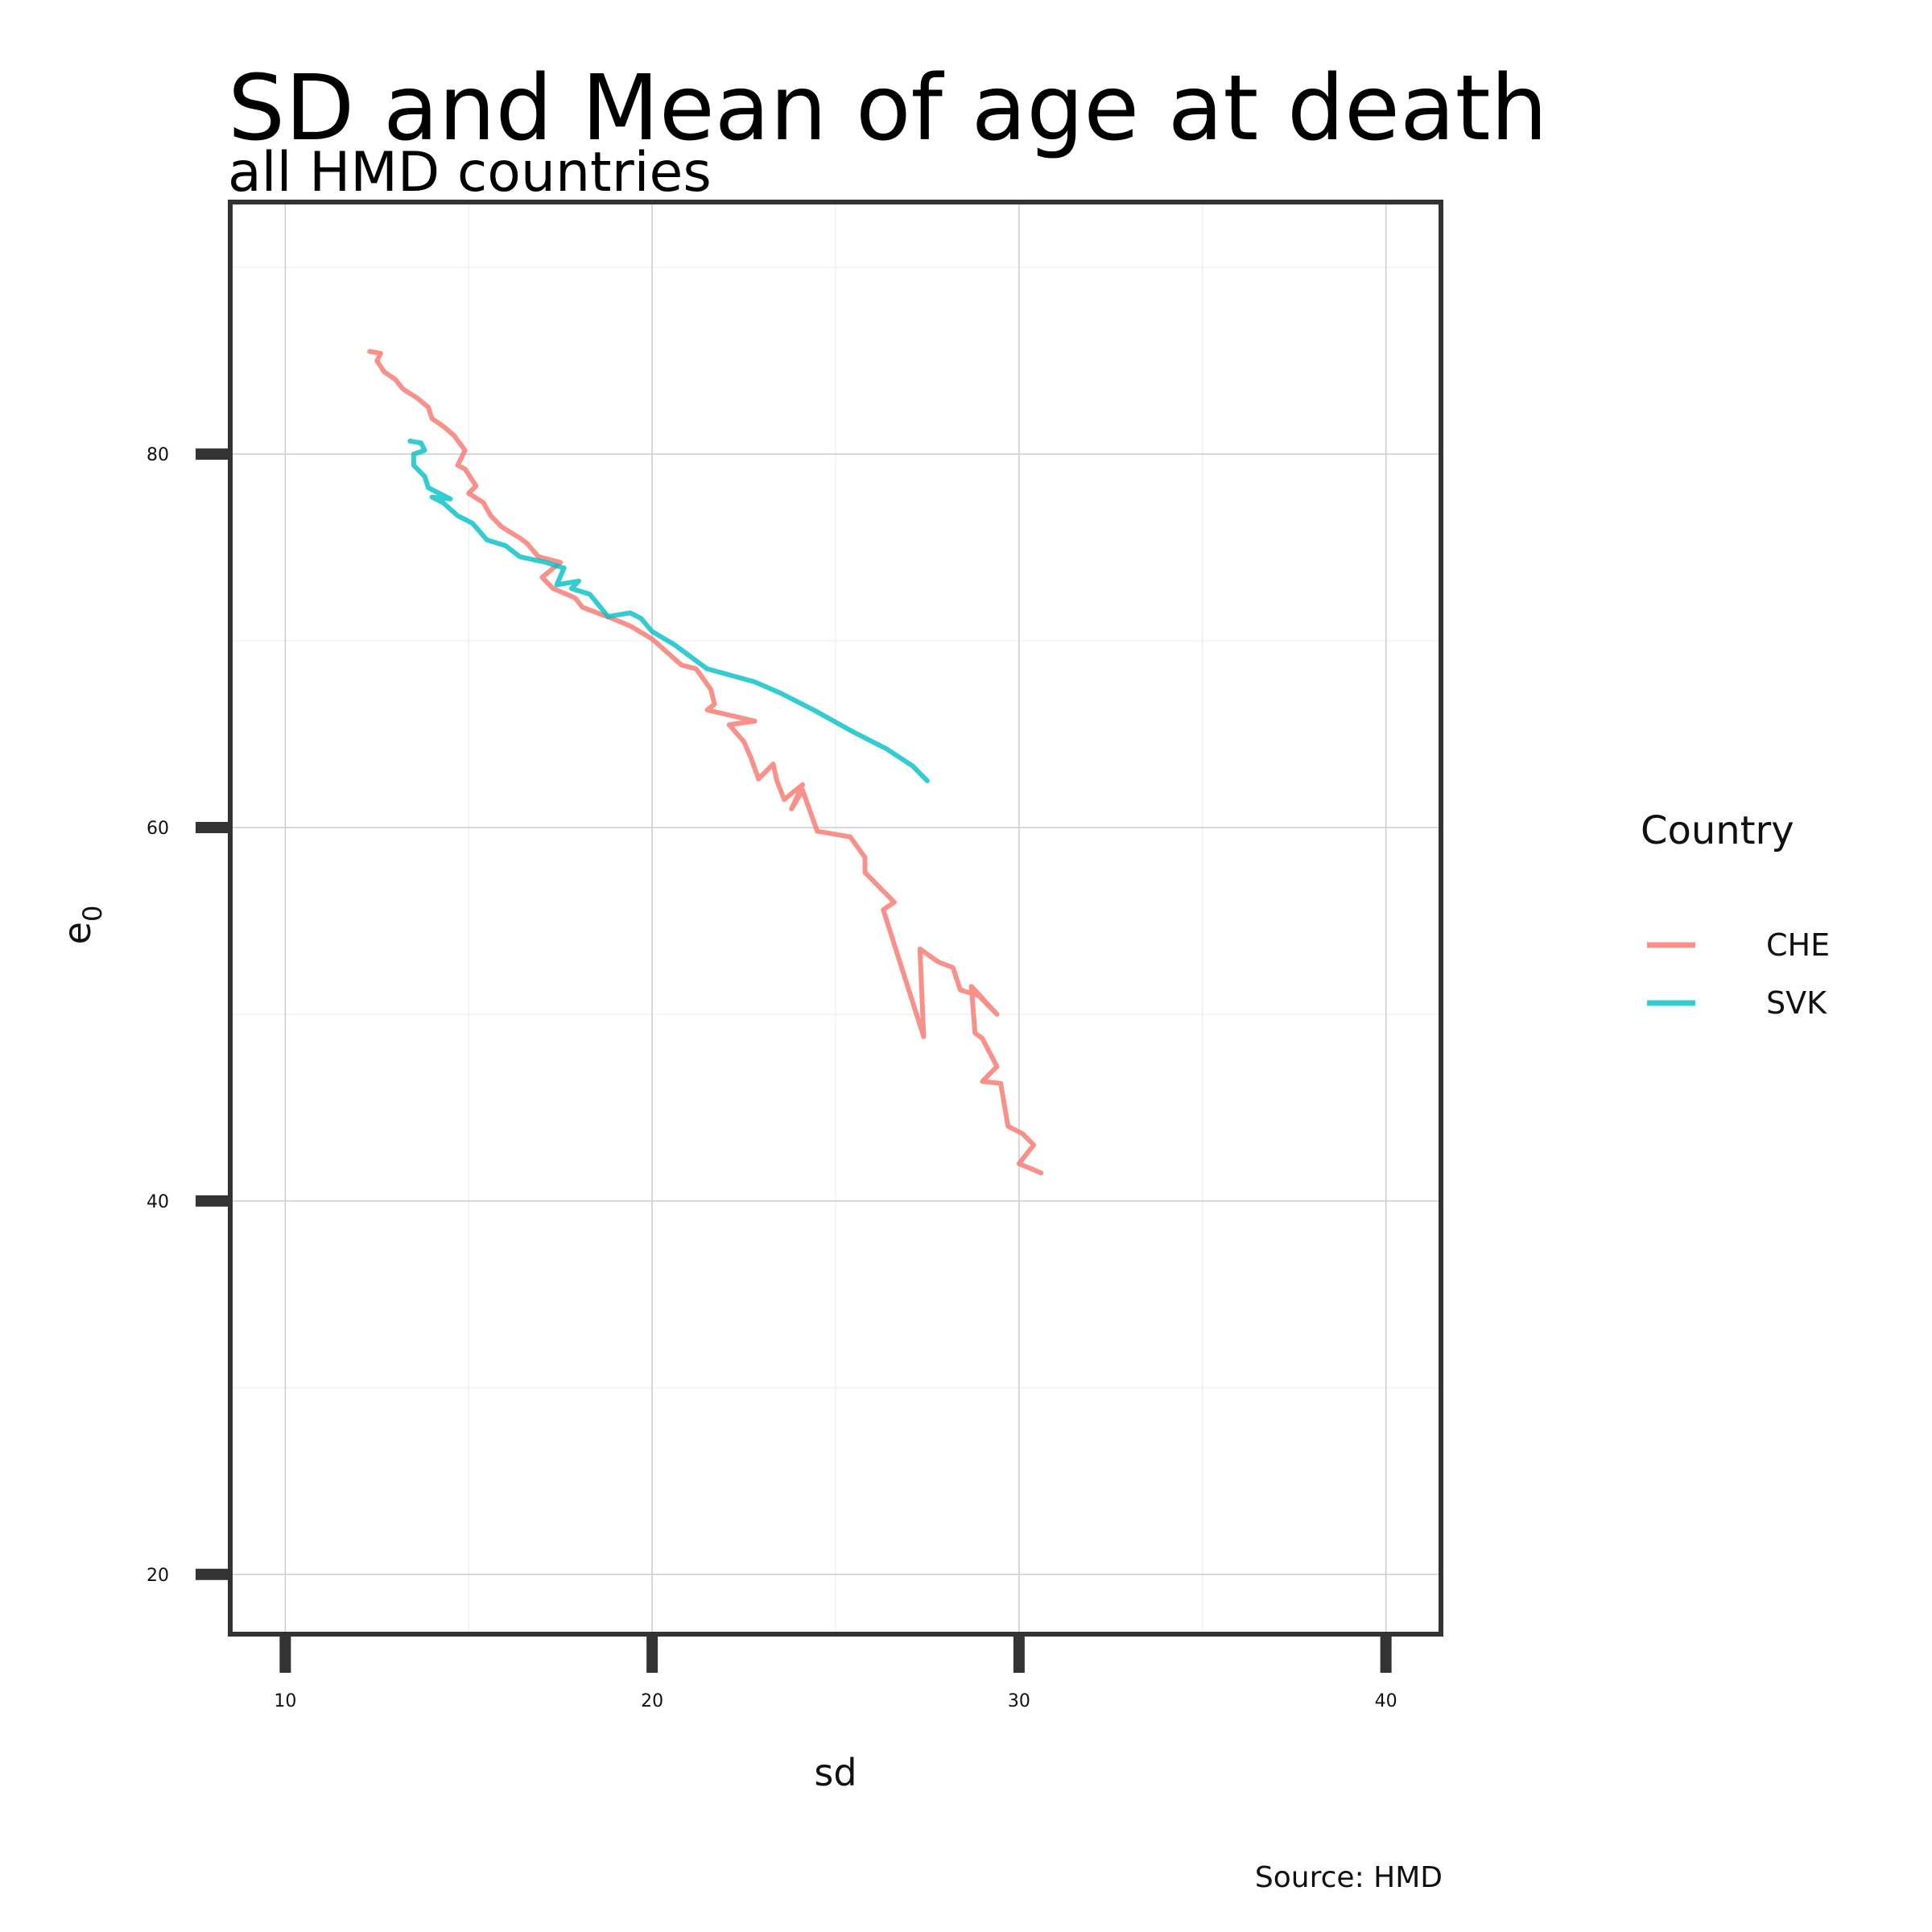 This screenshot has height=1932, width=1932. Describe the element at coordinates (158, 1576) in the screenshot. I see `y-tick-label: 20` at that location.